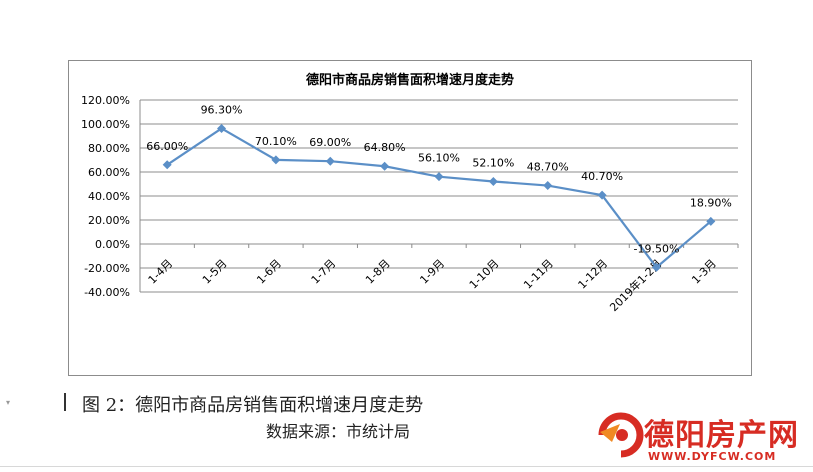 This screenshot has height=472, width=813. I want to click on site-logo: 德阳房产网 WWW.DYFCW.COM, so click(703, 440).